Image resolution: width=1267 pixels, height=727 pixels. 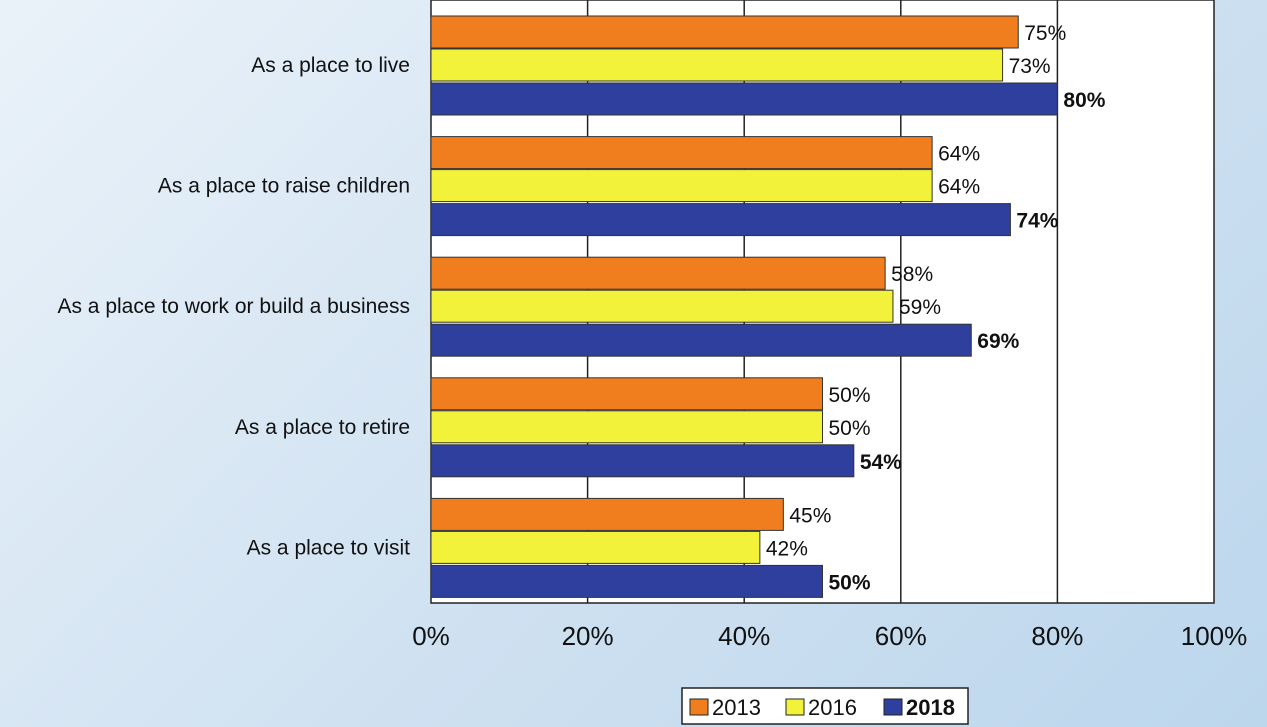 I want to click on data-label: 45%, so click(x=810, y=515).